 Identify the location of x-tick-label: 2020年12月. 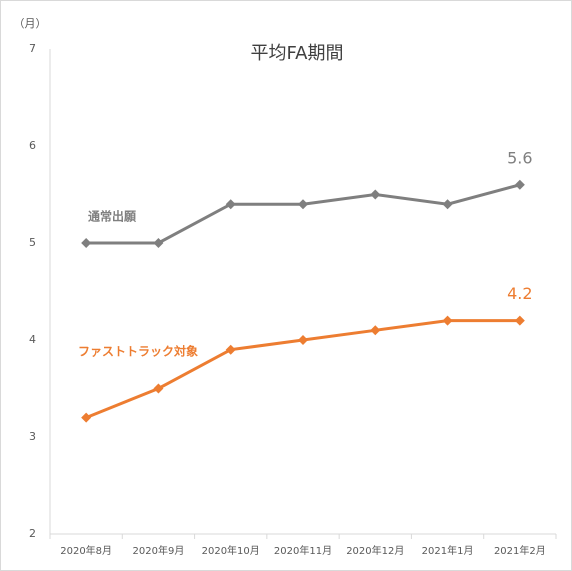
(375, 550).